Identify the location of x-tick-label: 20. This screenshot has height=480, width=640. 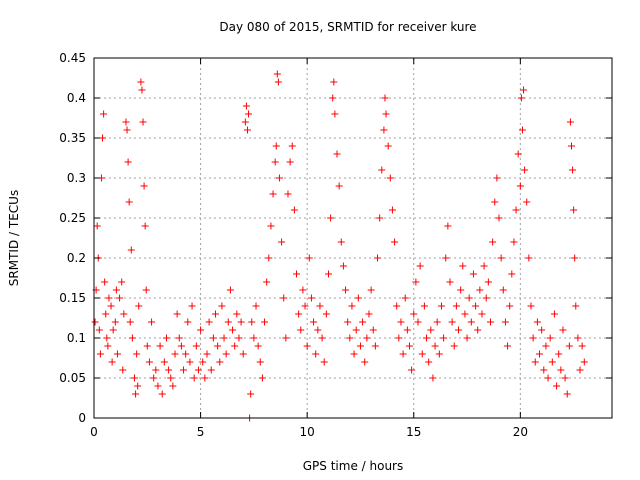
(520, 432).